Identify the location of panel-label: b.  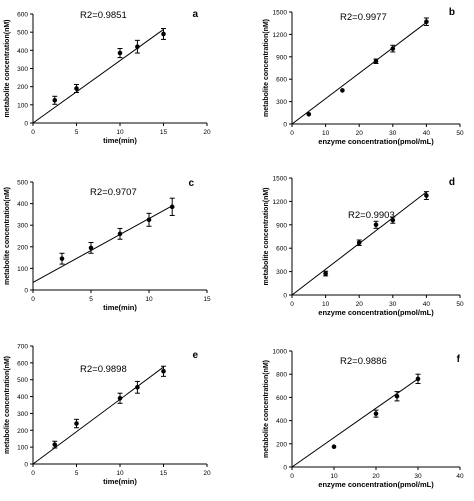
(452, 12).